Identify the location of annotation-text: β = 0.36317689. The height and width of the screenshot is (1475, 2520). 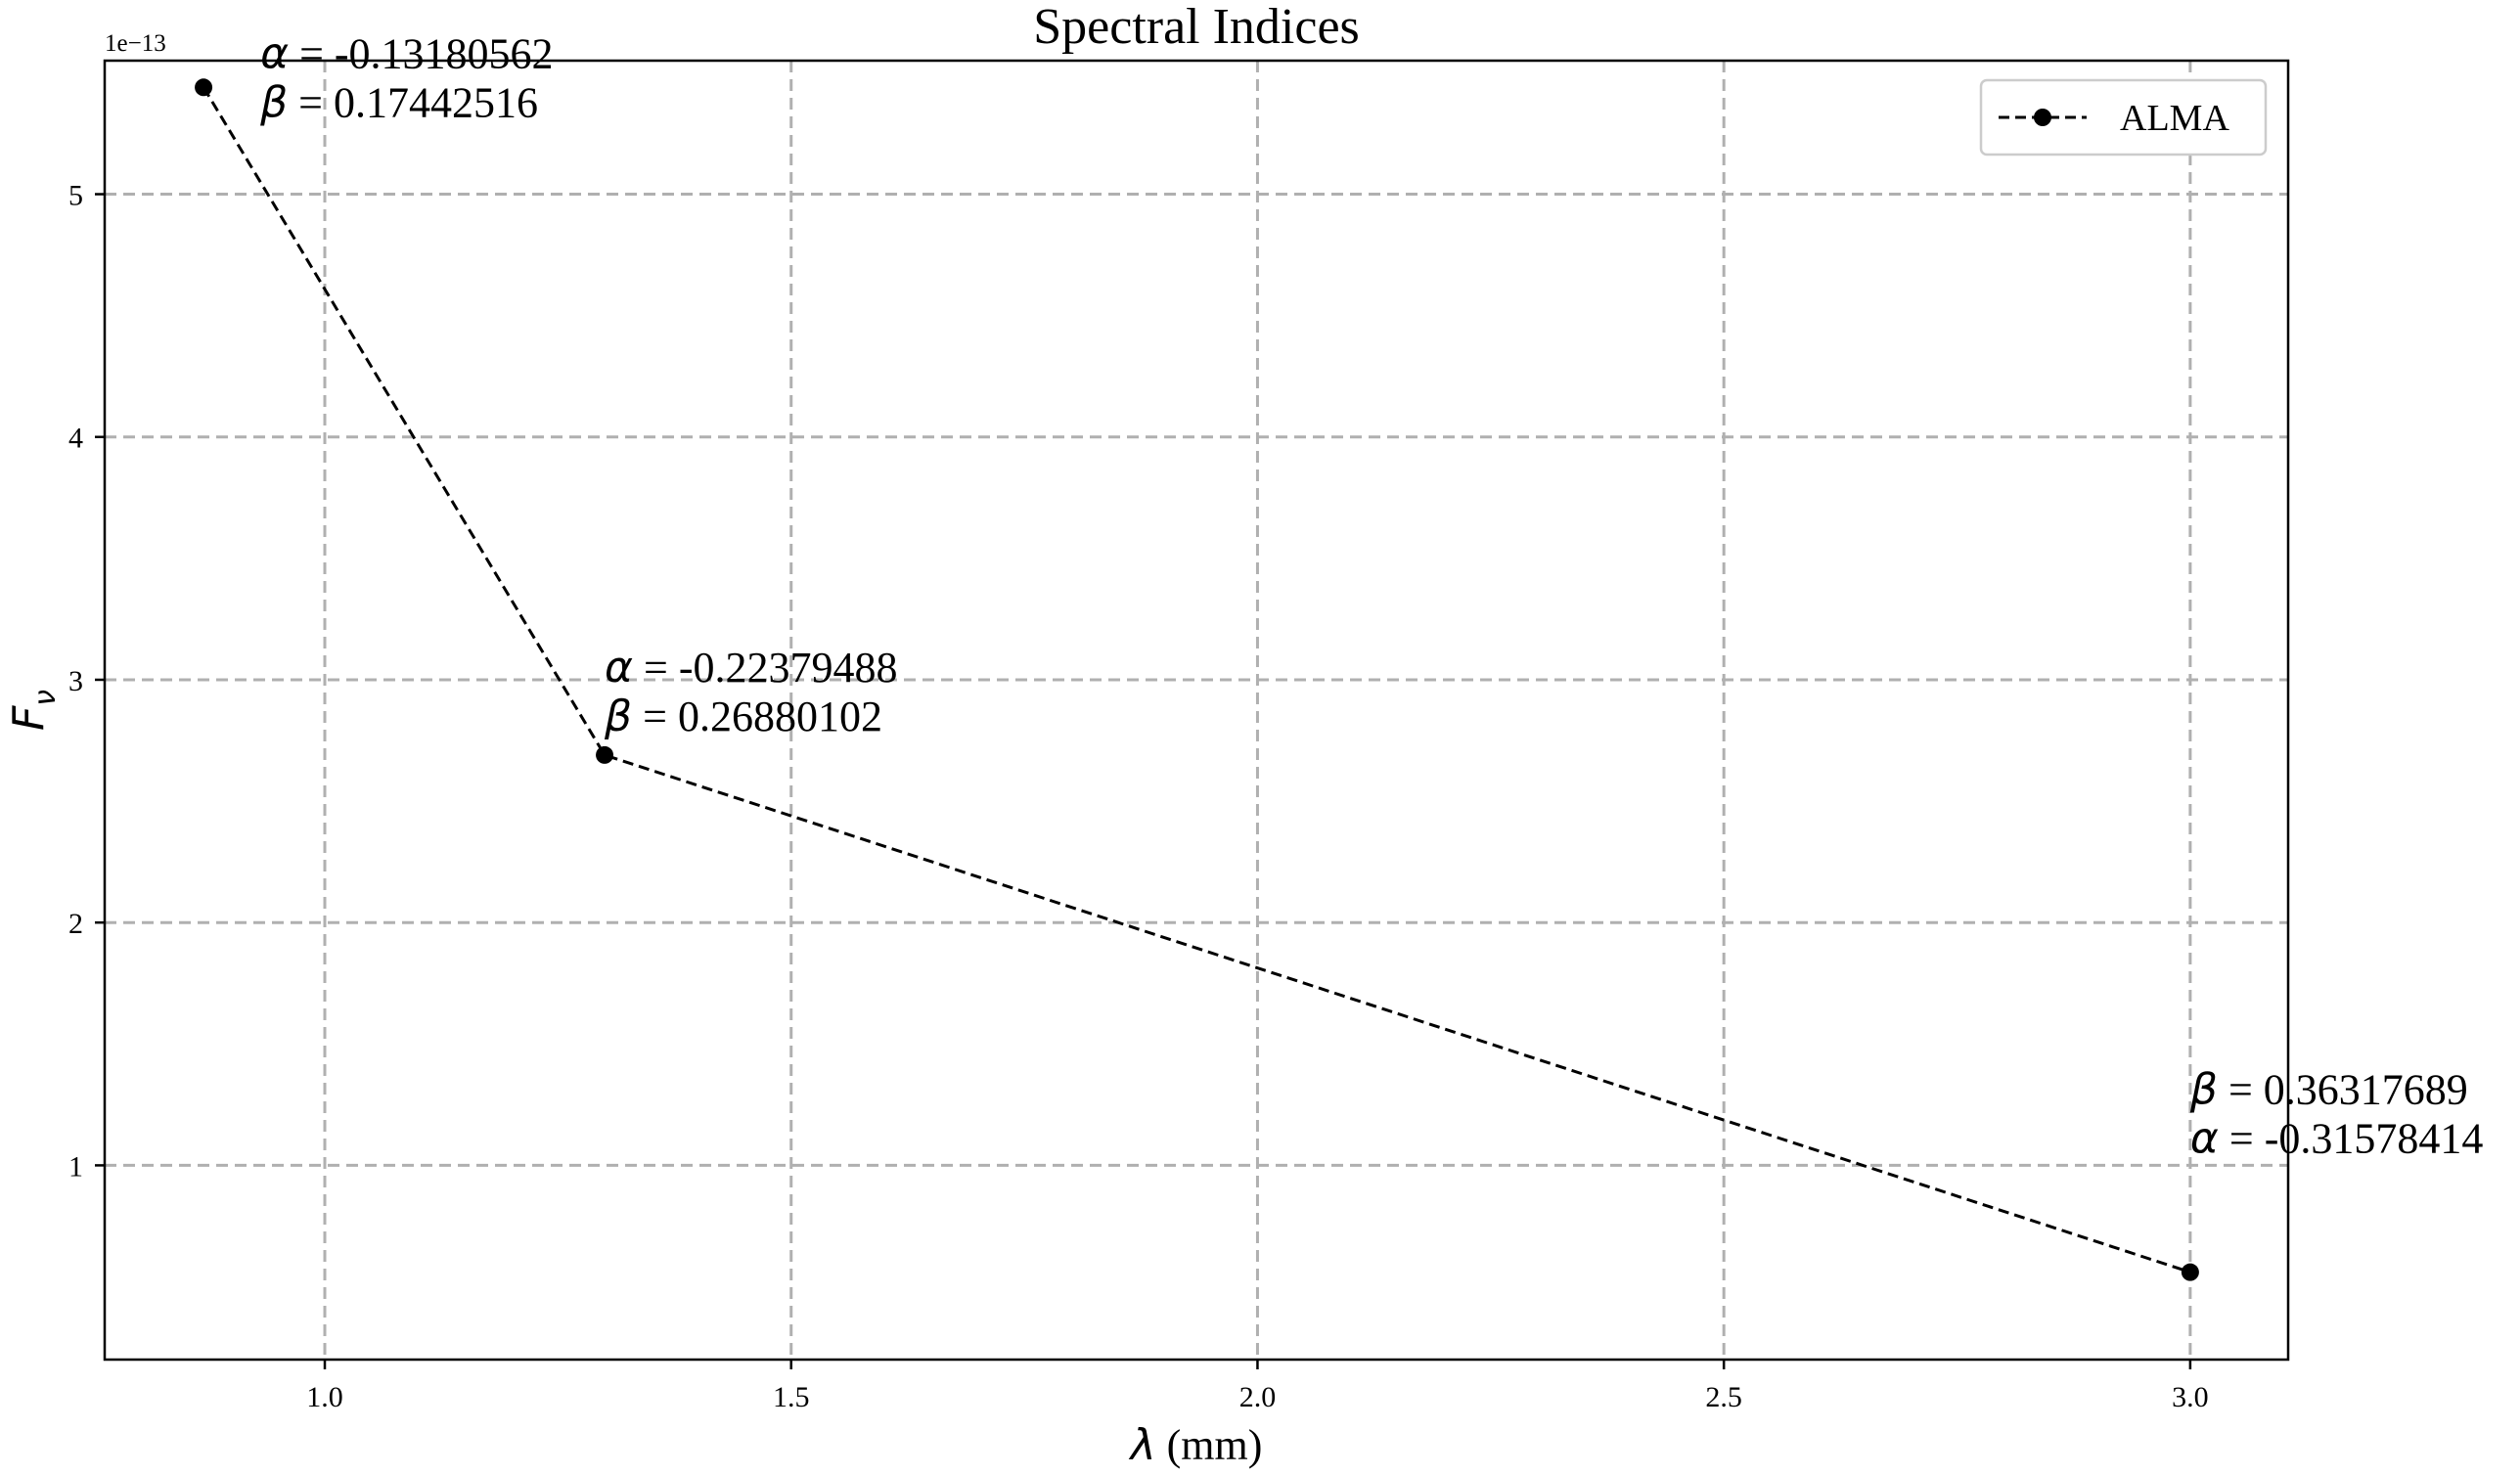
(2328, 1090).